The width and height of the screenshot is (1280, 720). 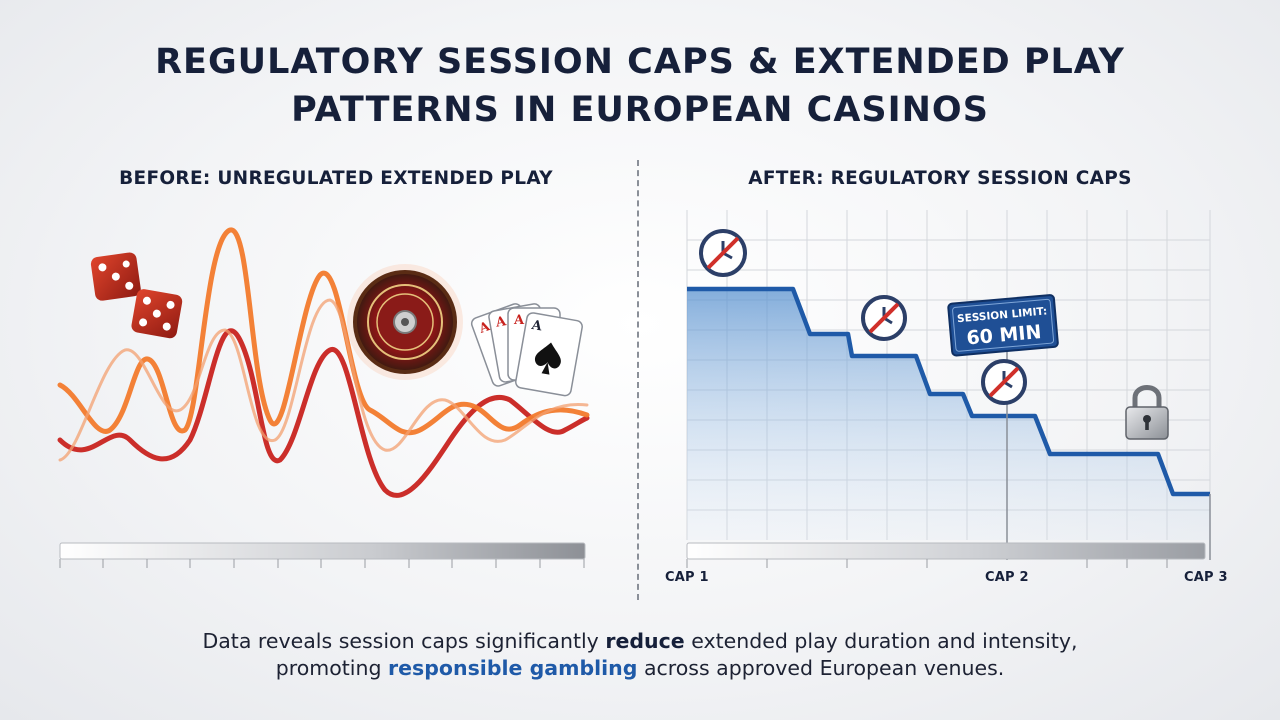 I want to click on padlock-icon, so click(x=1147, y=412).